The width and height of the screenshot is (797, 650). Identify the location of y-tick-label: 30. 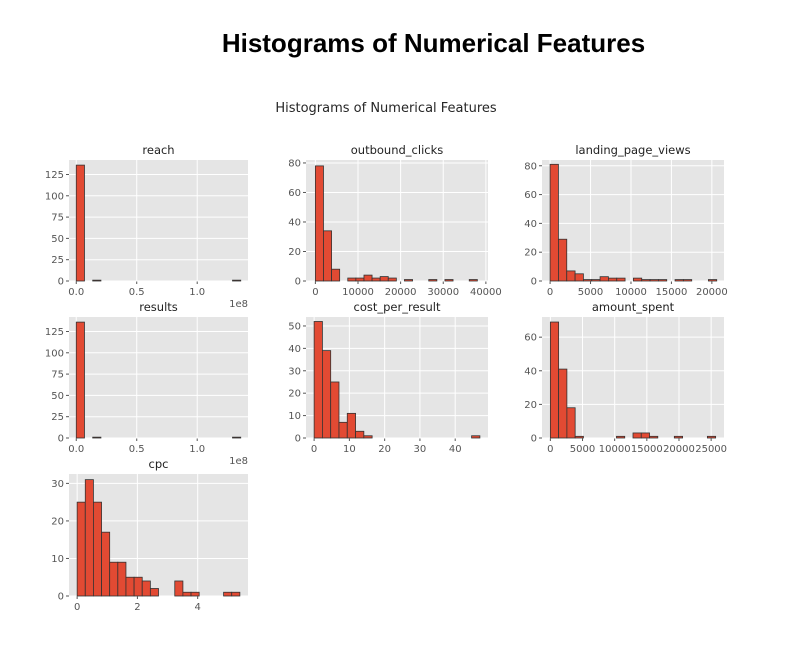
(57, 484).